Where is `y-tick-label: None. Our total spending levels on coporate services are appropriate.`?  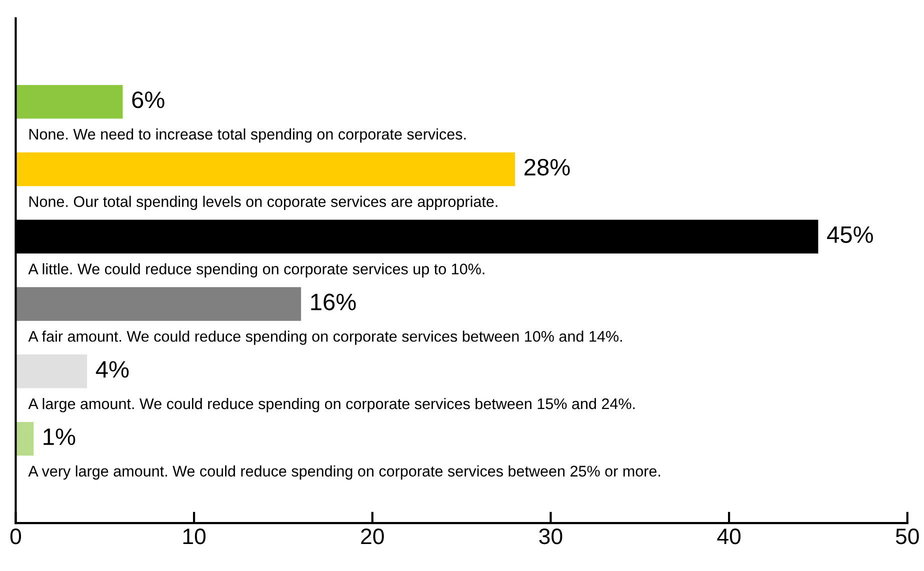 y-tick-label: None. Our total spending levels on coporate services are appropriate. is located at coordinates (263, 203).